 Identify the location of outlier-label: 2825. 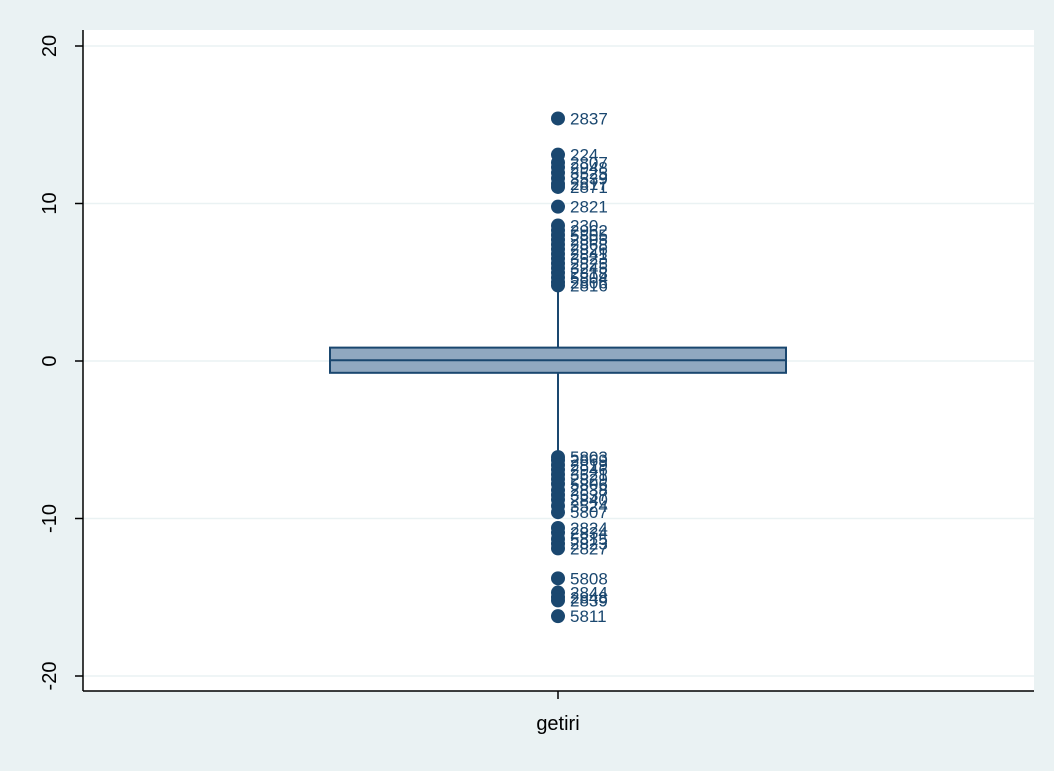
(589, 263).